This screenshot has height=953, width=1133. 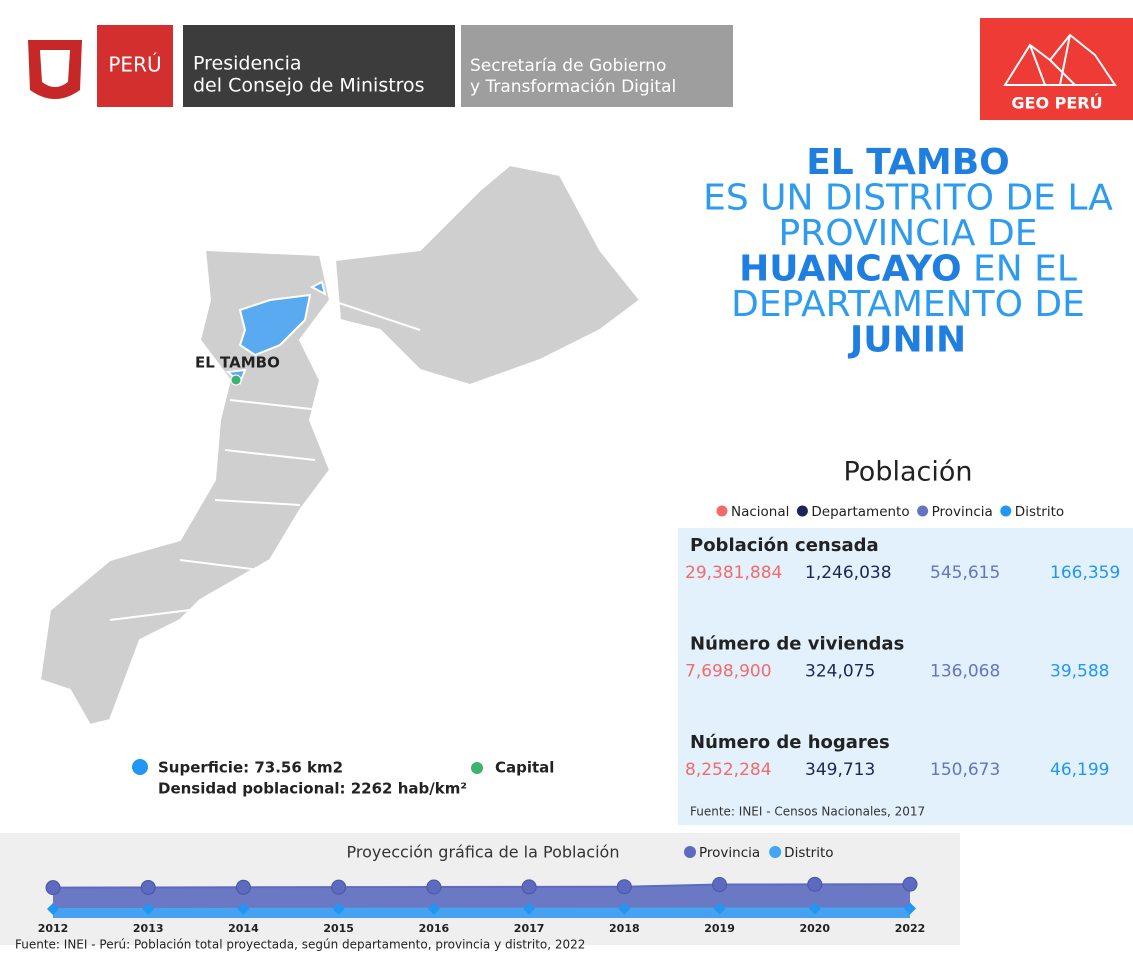 What do you see at coordinates (312, 789) in the screenshot?
I see `densidad: Densidad poblacional: 2262 hab/km²` at bounding box center [312, 789].